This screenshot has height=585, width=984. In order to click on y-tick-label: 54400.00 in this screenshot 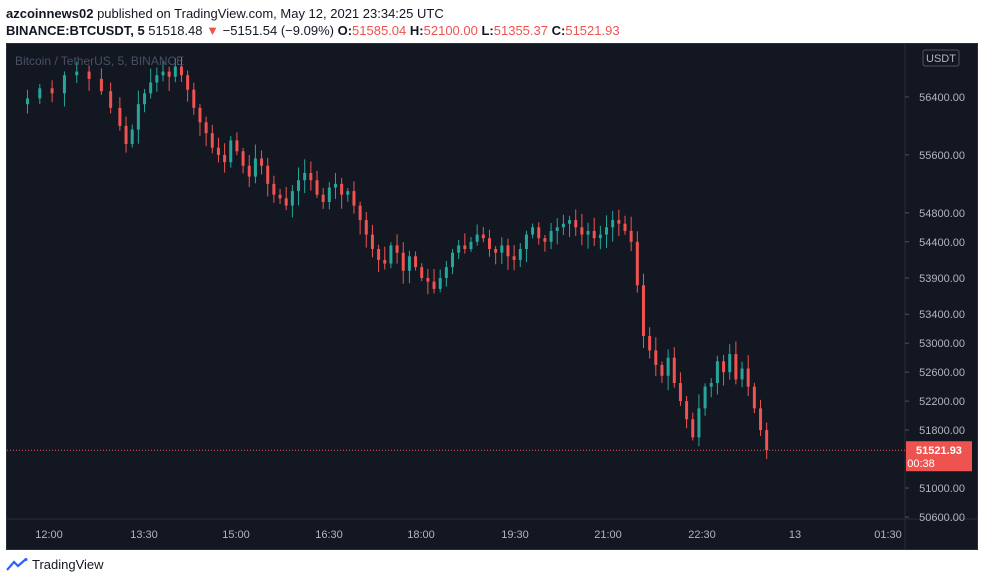, I will do `click(942, 243)`.